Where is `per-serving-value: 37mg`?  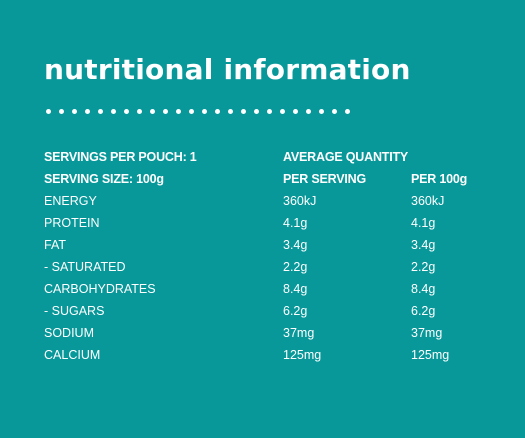
per-serving-value: 37mg is located at coordinates (299, 333).